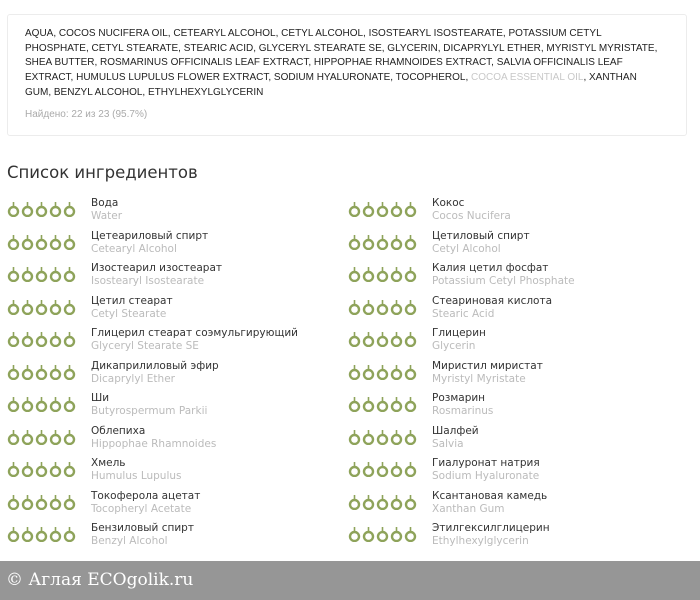 The width and height of the screenshot is (700, 600). I want to click on ingredient-latin: Sodium Hyaluronate, so click(486, 476).